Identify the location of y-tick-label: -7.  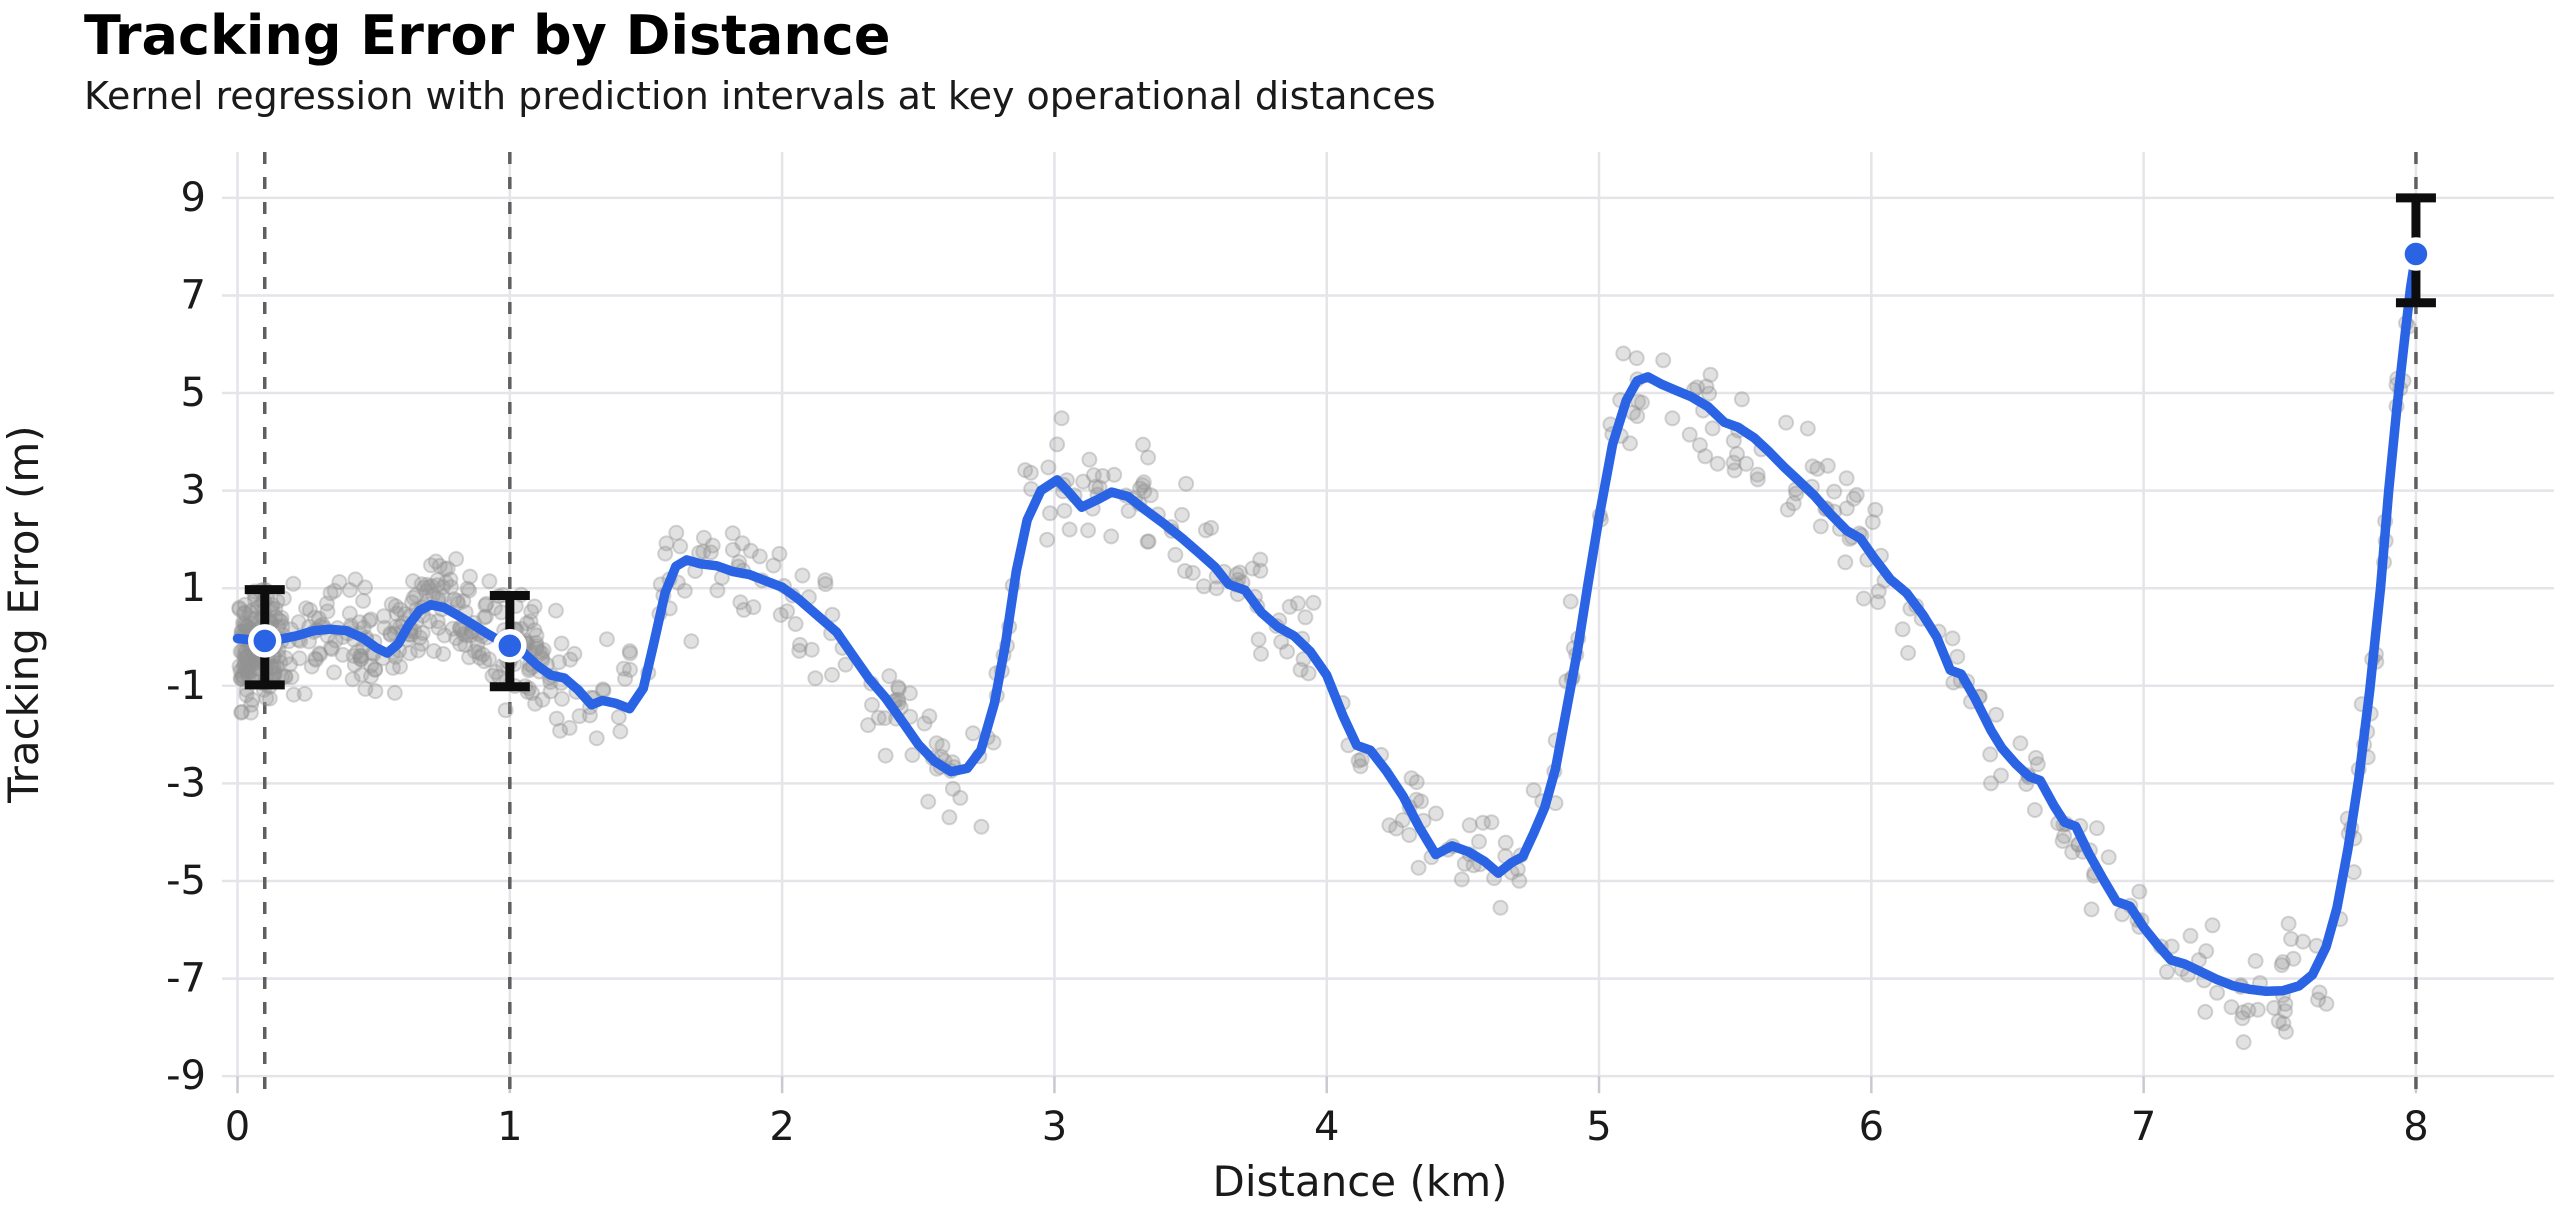
(186, 979).